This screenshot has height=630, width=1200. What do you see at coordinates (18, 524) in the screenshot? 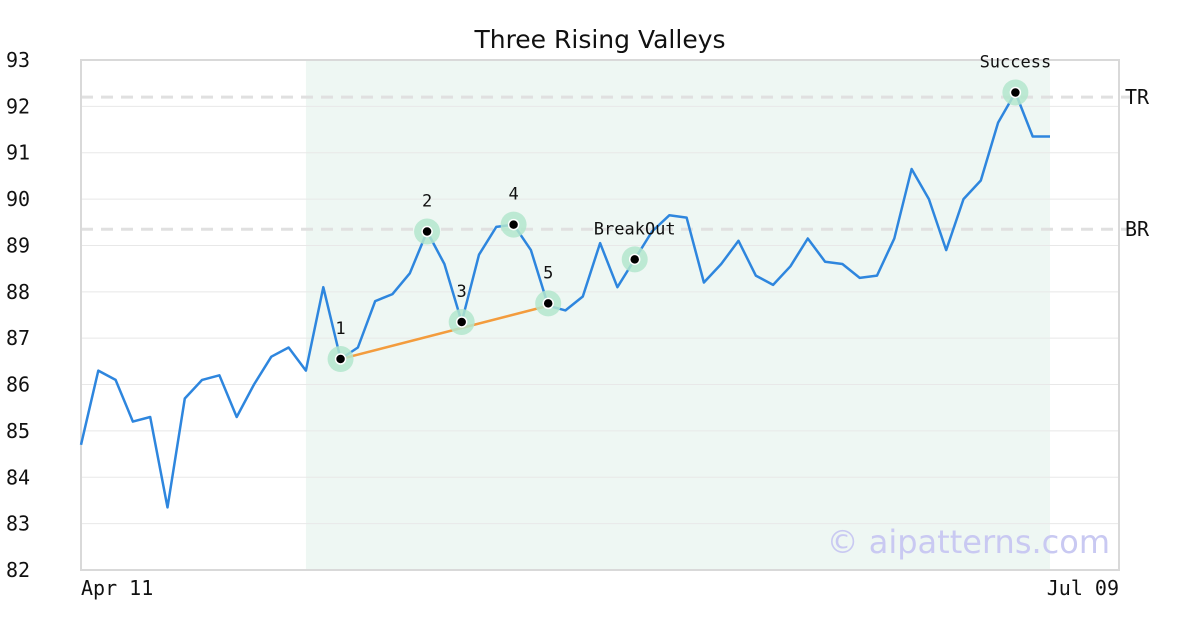
I see `y-tick-label: 83` at bounding box center [18, 524].